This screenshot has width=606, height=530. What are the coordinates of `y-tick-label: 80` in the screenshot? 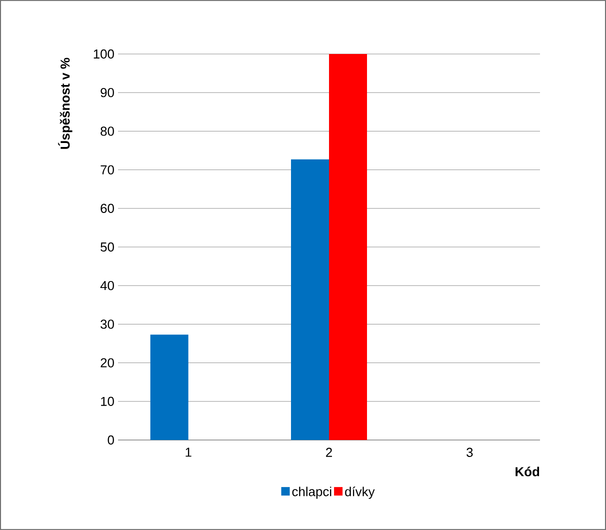 It's located at (107, 131).